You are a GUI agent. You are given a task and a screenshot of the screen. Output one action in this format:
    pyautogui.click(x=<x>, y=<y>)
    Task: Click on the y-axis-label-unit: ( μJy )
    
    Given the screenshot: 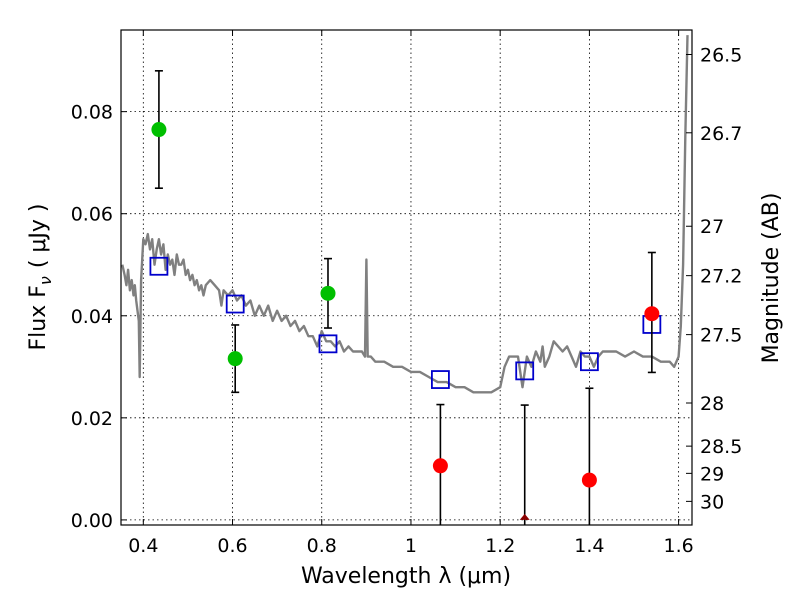 What is the action you would take?
    pyautogui.click(x=38, y=236)
    